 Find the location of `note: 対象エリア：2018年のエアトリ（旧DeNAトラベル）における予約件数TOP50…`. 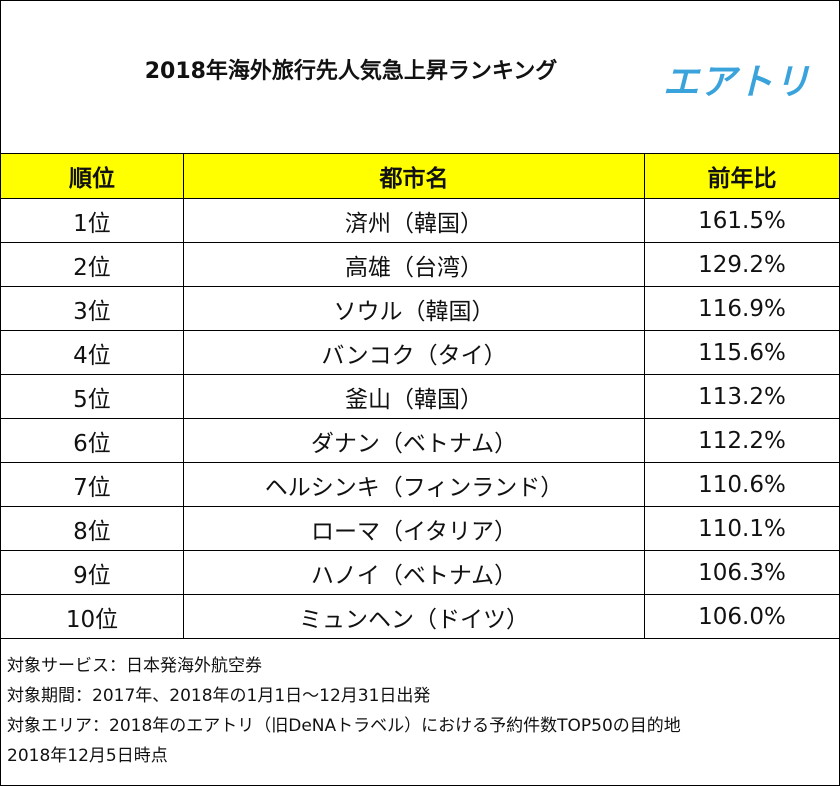

note: 対象エリア：2018年のエアトリ（旧DeNAトラベル）における予約件数TOP50… is located at coordinates (344, 726).